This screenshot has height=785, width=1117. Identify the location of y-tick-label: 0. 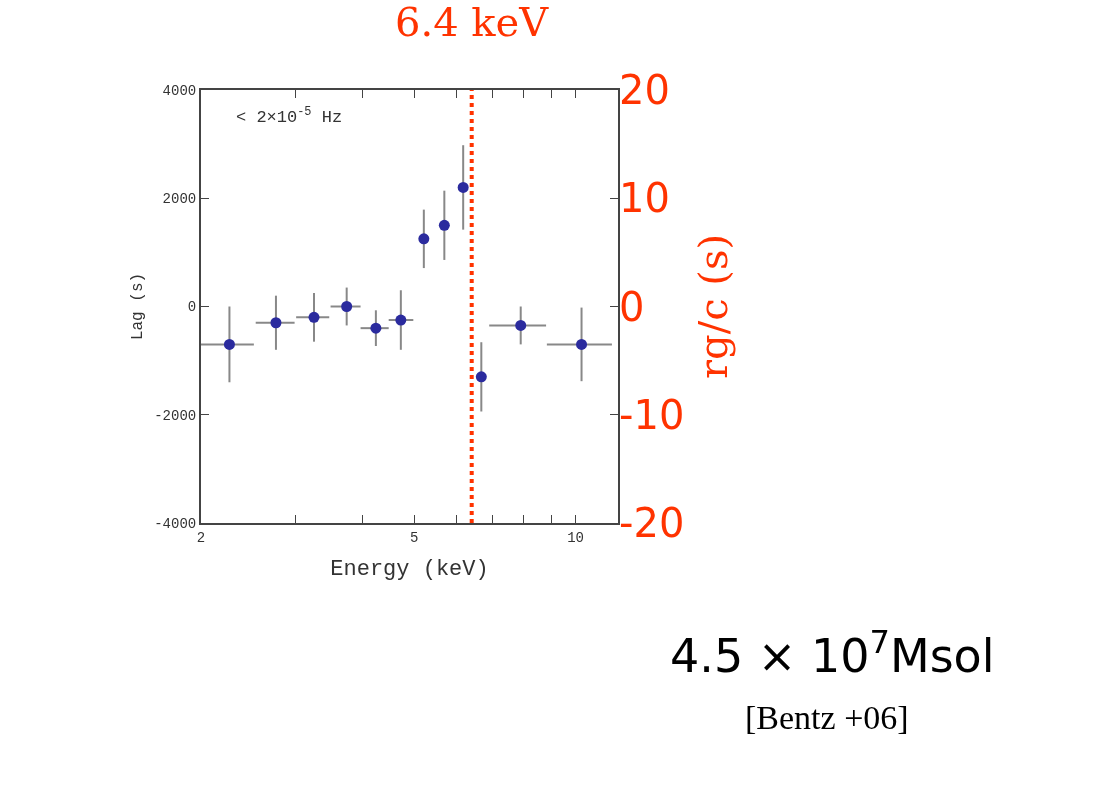
(192, 307).